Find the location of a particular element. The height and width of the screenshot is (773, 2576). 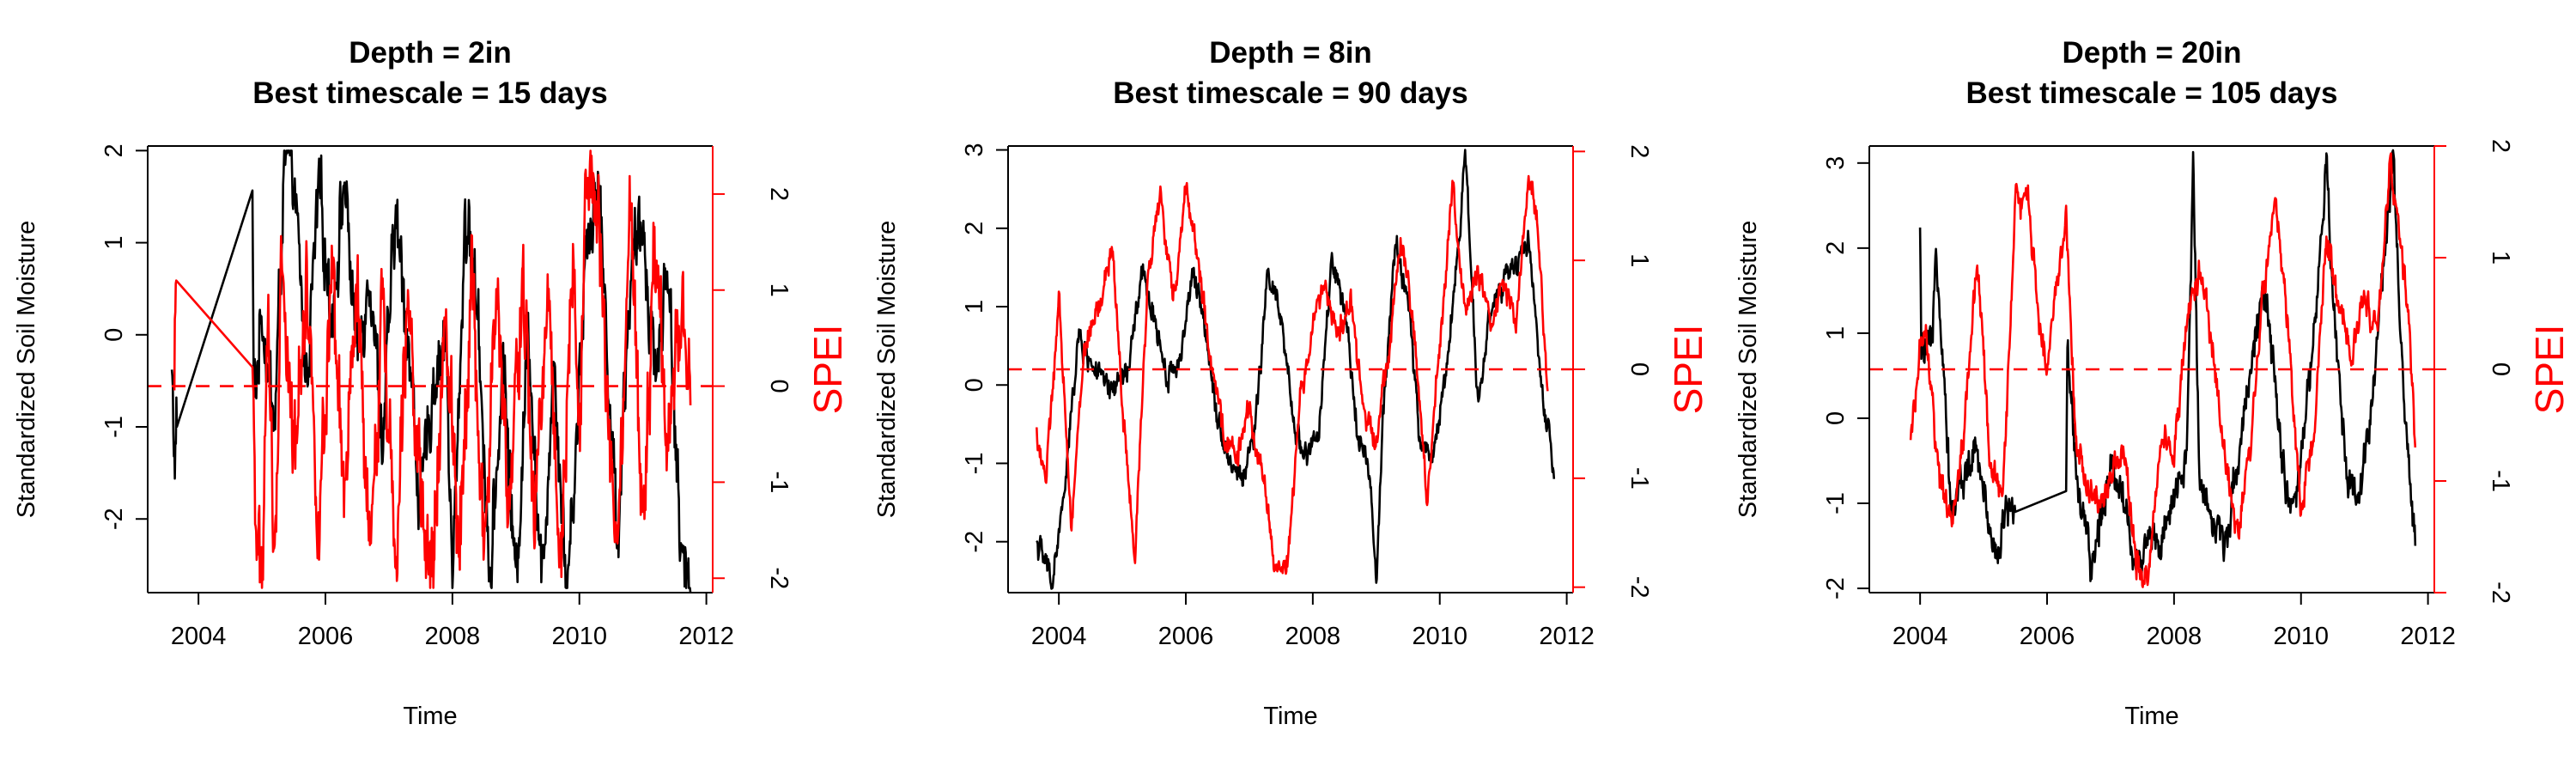

chart-subtitle: Best timescale = 105 days is located at coordinates (2152, 93).